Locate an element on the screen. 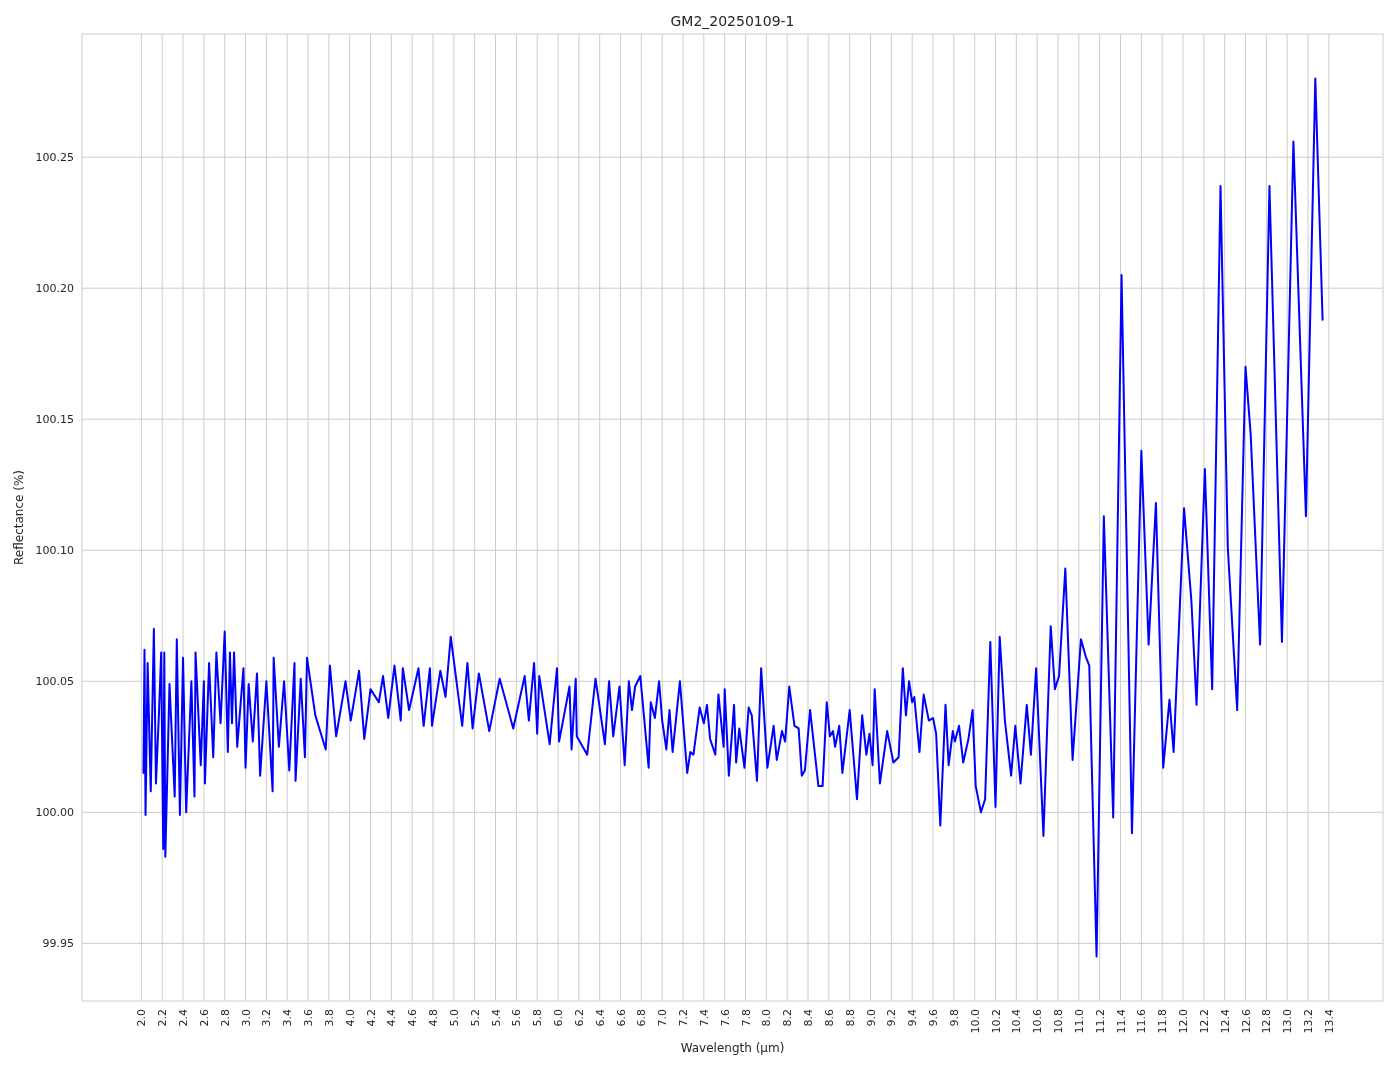 This screenshot has height=1069, width=1394. x-tick-label: 7.2 is located at coordinates (684, 1018).